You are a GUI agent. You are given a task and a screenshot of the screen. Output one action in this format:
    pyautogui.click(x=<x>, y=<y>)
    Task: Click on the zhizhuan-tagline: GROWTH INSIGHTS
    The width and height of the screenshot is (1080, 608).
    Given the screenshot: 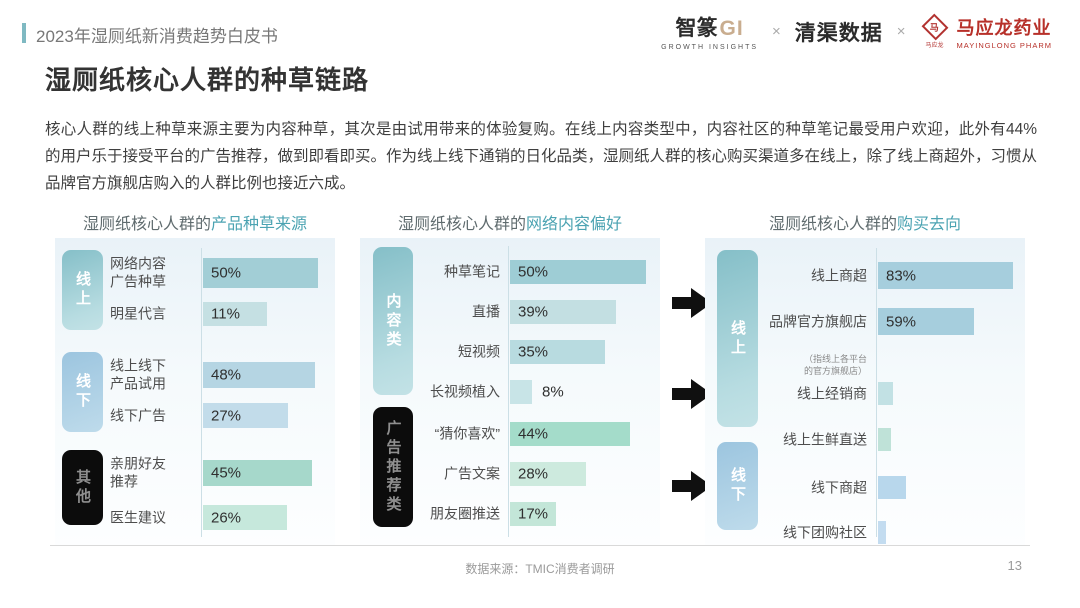 What is the action you would take?
    pyautogui.click(x=710, y=47)
    